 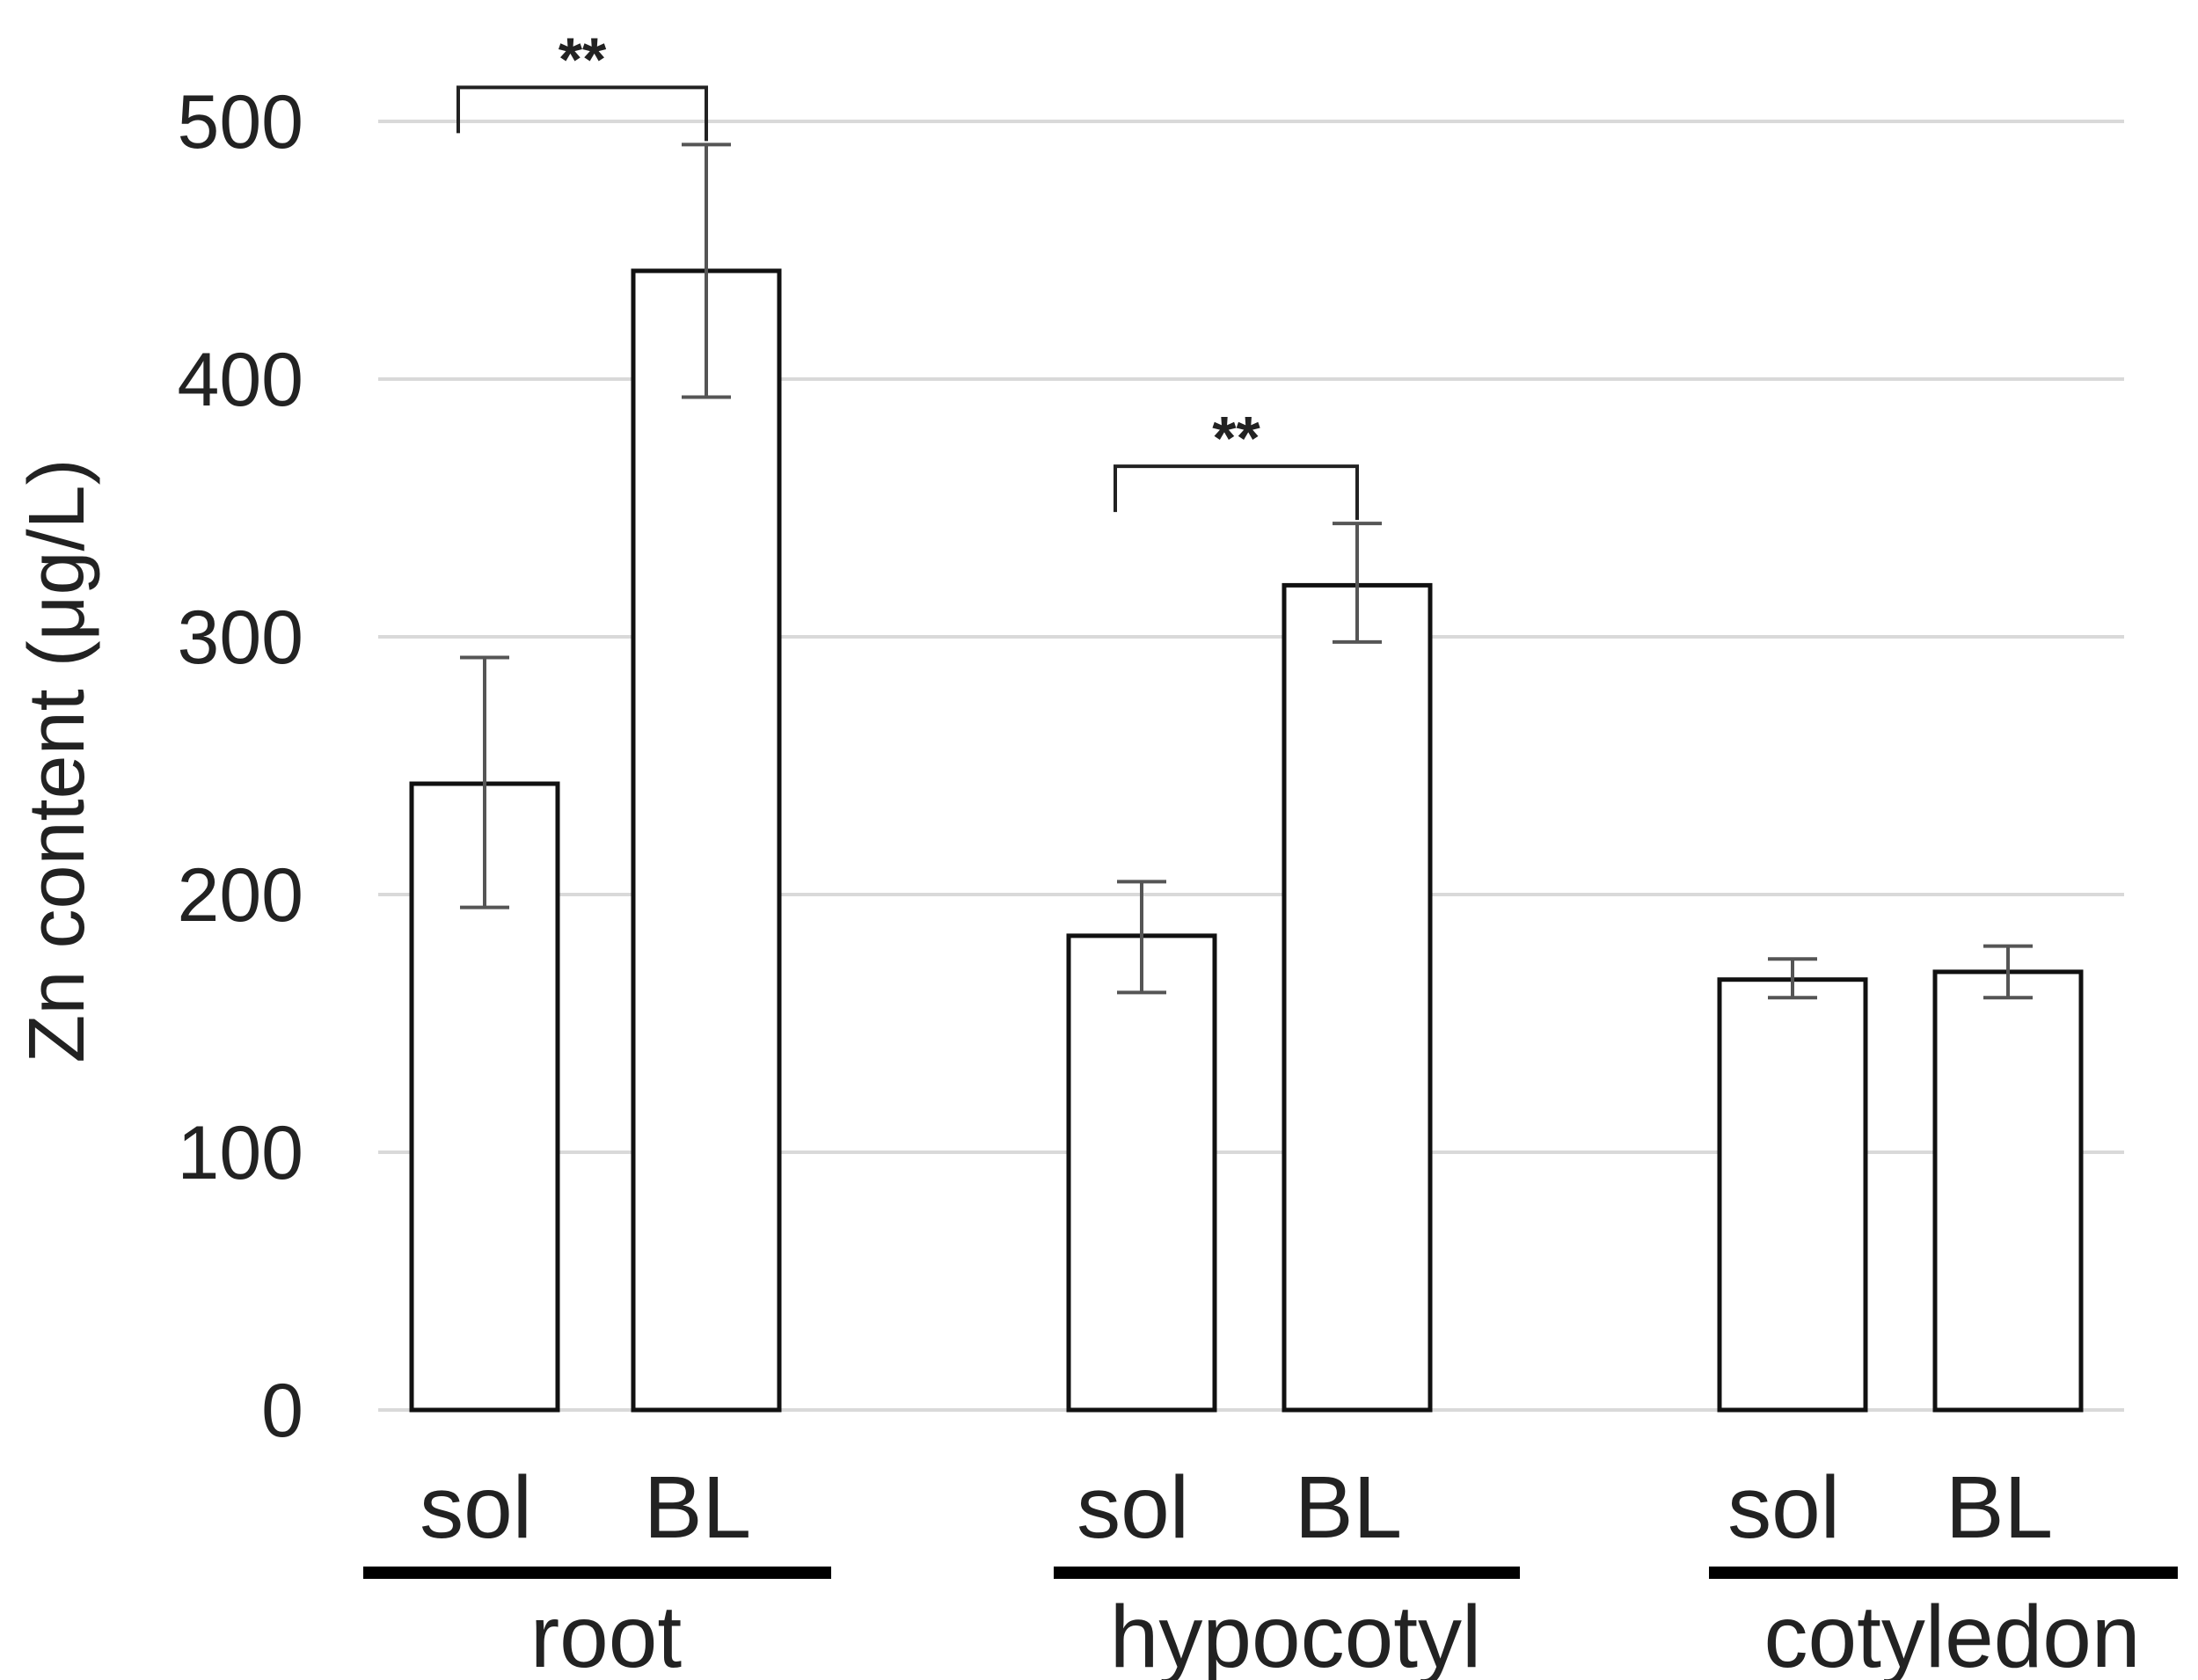 What do you see at coordinates (241, 1153) in the screenshot?
I see `y-tick-label: 100` at bounding box center [241, 1153].